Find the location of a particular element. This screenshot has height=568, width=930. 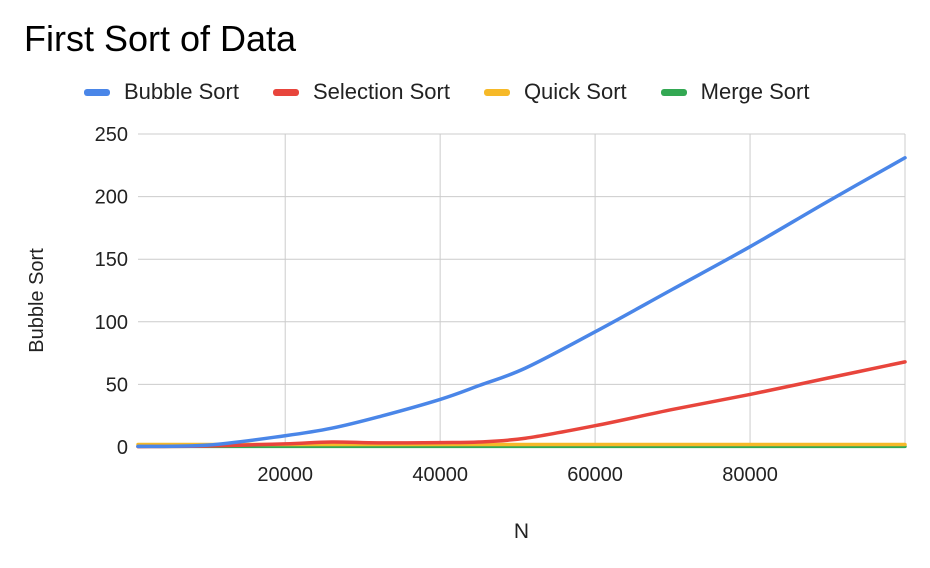

legend-item-quick-sort: Quick Sort is located at coordinates (555, 92).